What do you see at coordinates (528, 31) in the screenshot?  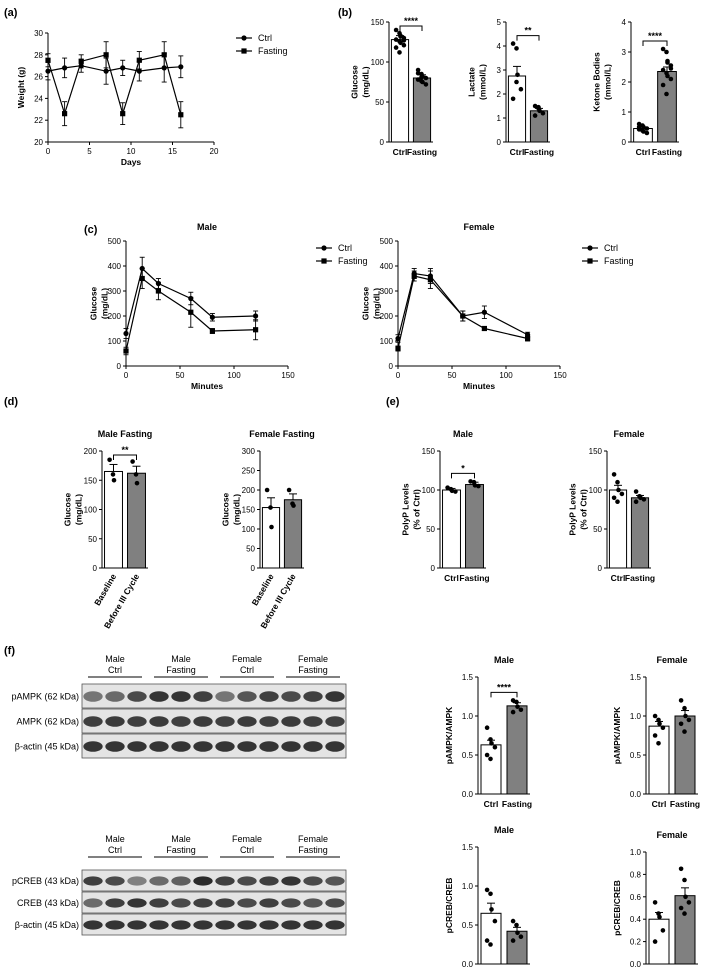 I see `significance-marker: **` at bounding box center [528, 31].